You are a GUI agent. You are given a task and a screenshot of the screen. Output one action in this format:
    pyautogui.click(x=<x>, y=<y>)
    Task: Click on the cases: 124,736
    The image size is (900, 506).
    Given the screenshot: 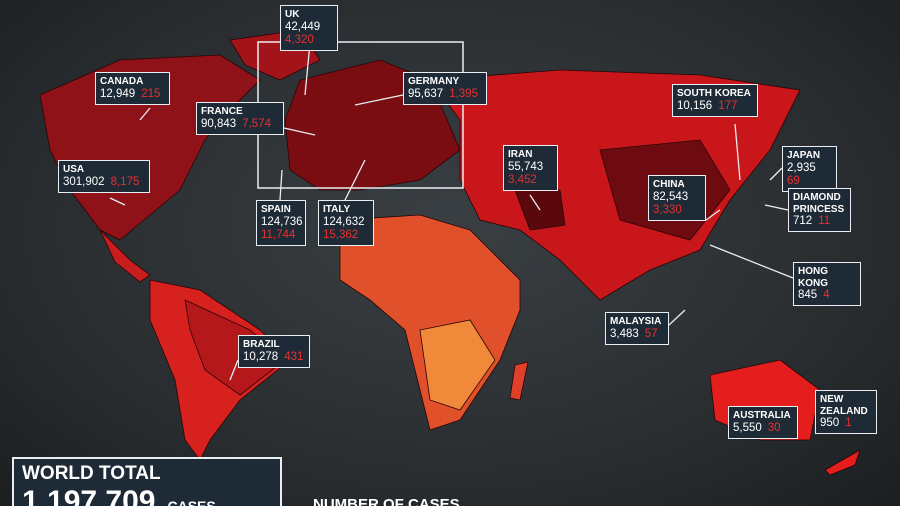 What is the action you would take?
    pyautogui.click(x=282, y=221)
    